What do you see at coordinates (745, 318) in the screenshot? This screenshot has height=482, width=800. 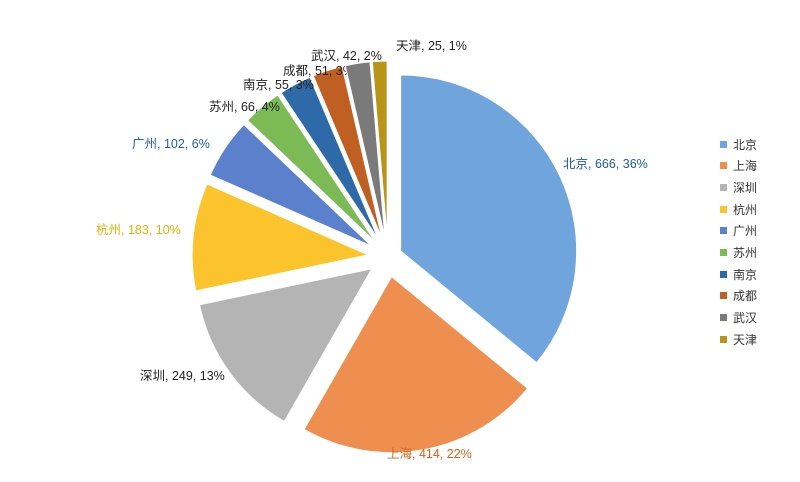 I see `legend-label: 武汉` at bounding box center [745, 318].